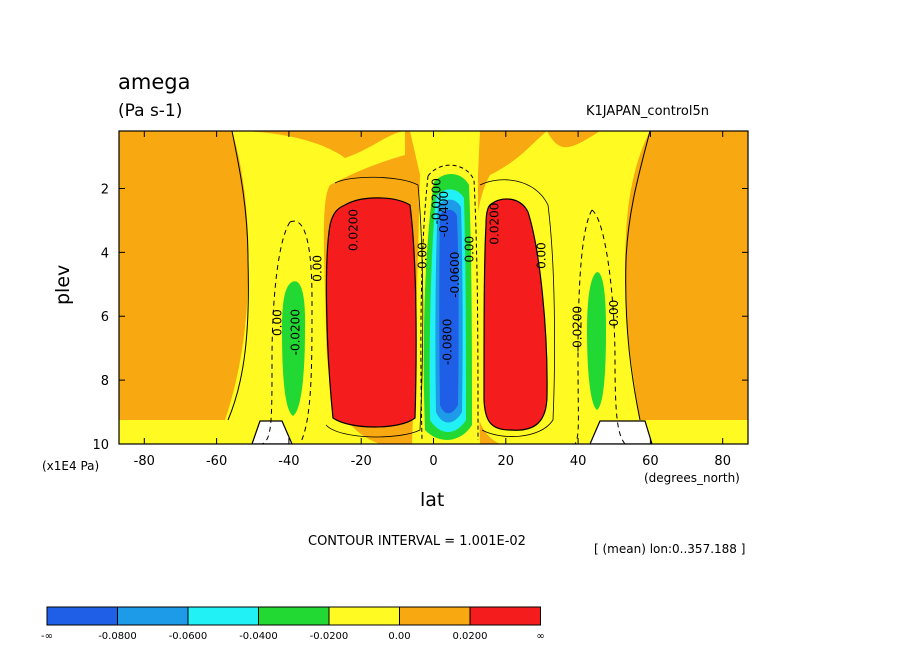  I want to click on colorbar-label: ∞, so click(540, 636).